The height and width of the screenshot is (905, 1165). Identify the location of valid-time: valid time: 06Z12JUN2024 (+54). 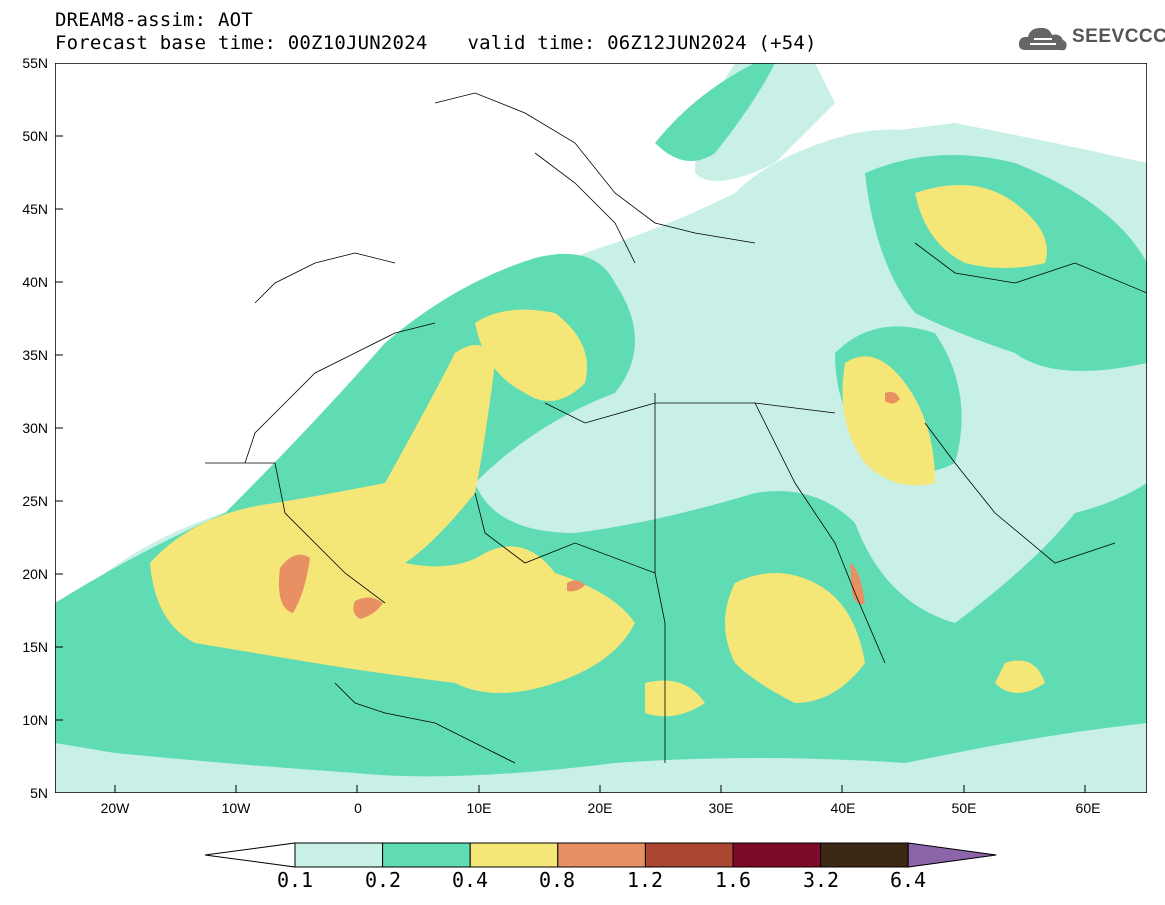
(642, 43).